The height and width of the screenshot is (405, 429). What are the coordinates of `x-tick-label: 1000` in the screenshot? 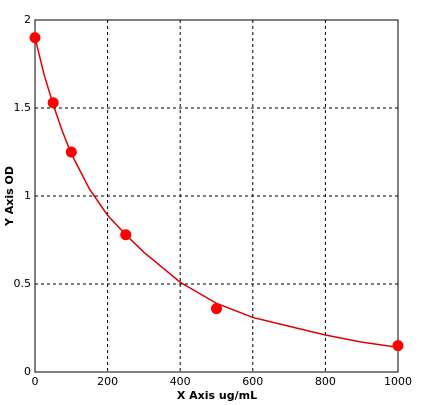 It's located at (398, 381).